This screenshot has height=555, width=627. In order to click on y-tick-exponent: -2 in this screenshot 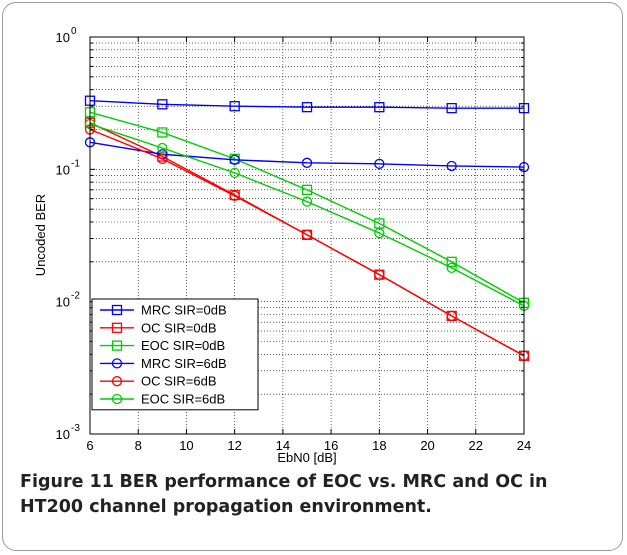, I will do `click(75, 296)`.